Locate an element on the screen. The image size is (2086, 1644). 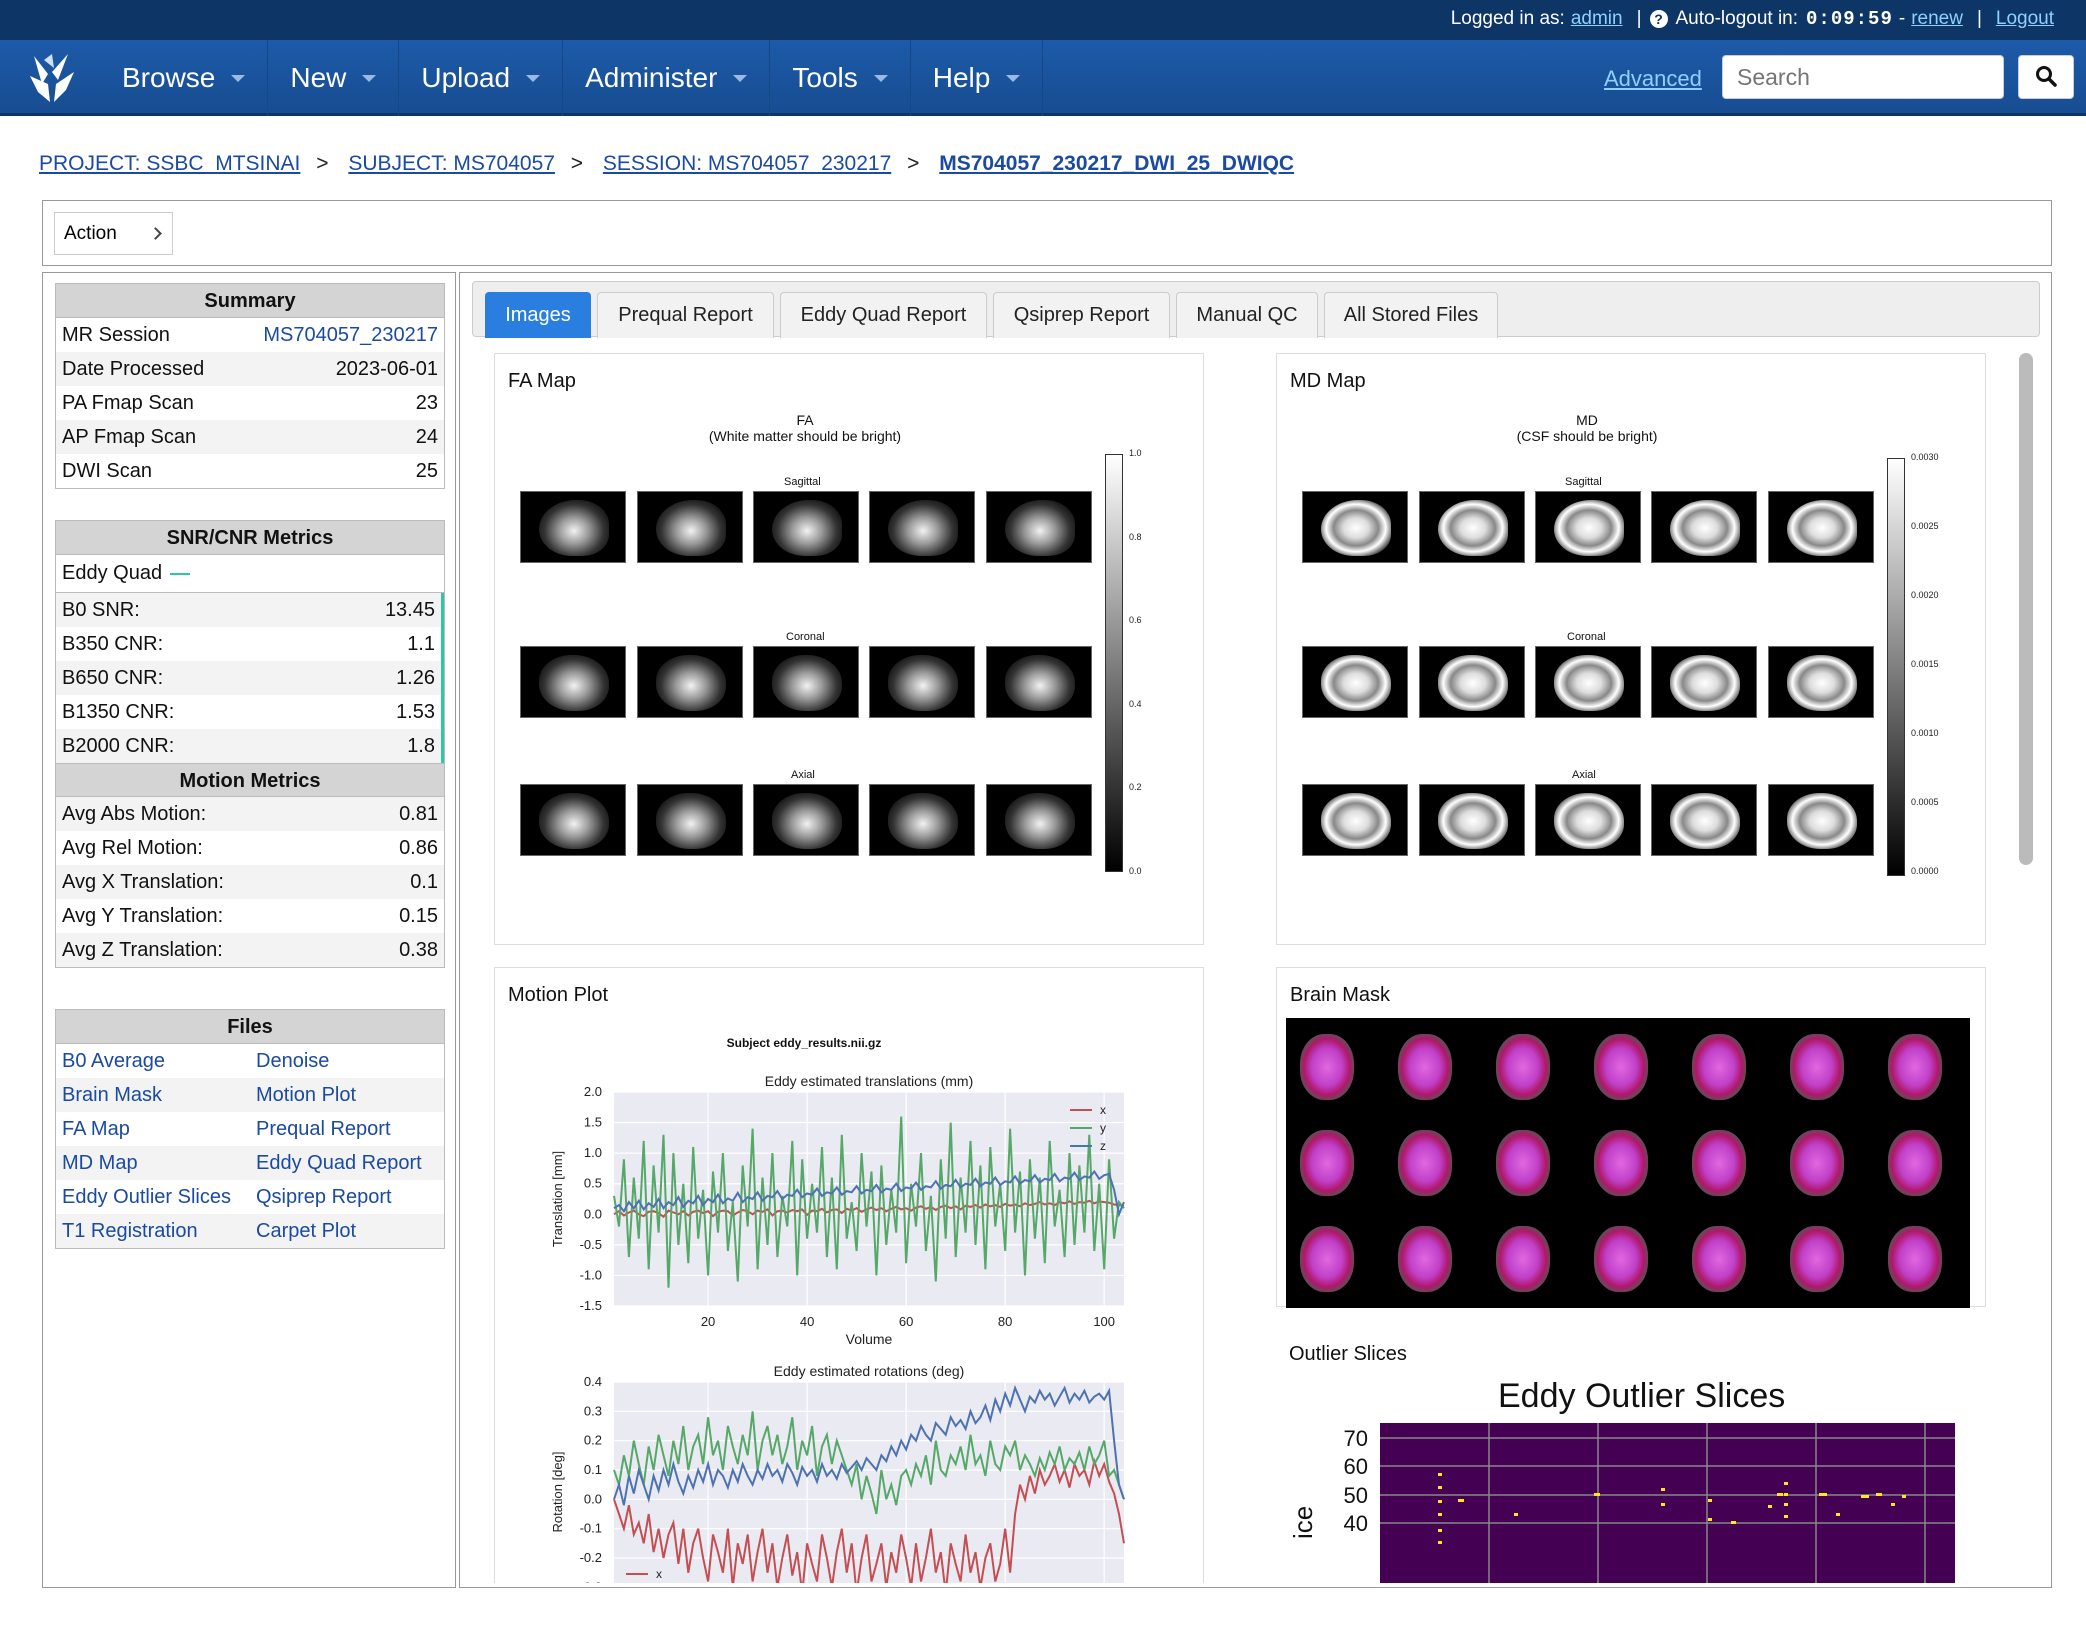
motion-label: Avg Rel Motion: is located at coordinates (132, 847).